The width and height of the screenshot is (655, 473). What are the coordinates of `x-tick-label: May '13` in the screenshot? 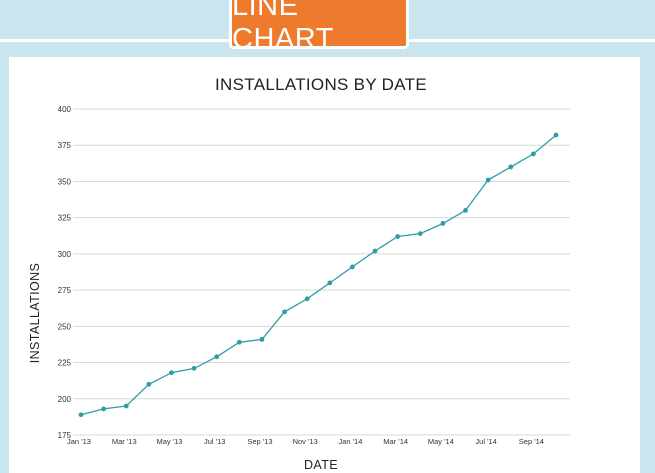 It's located at (169, 441).